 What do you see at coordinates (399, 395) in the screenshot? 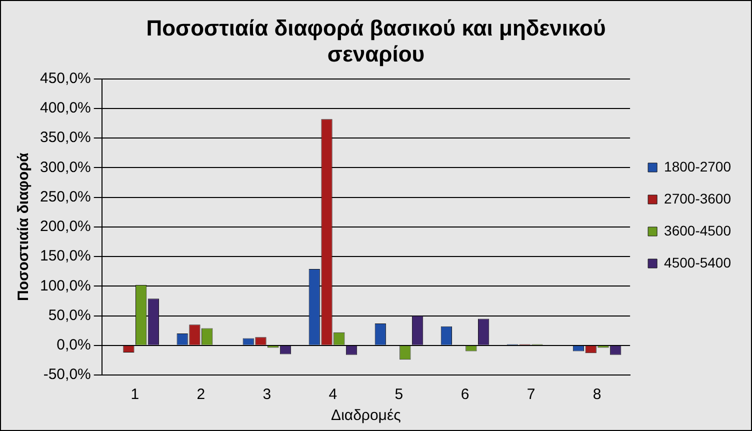
I see `x-tick-label: 5` at bounding box center [399, 395].